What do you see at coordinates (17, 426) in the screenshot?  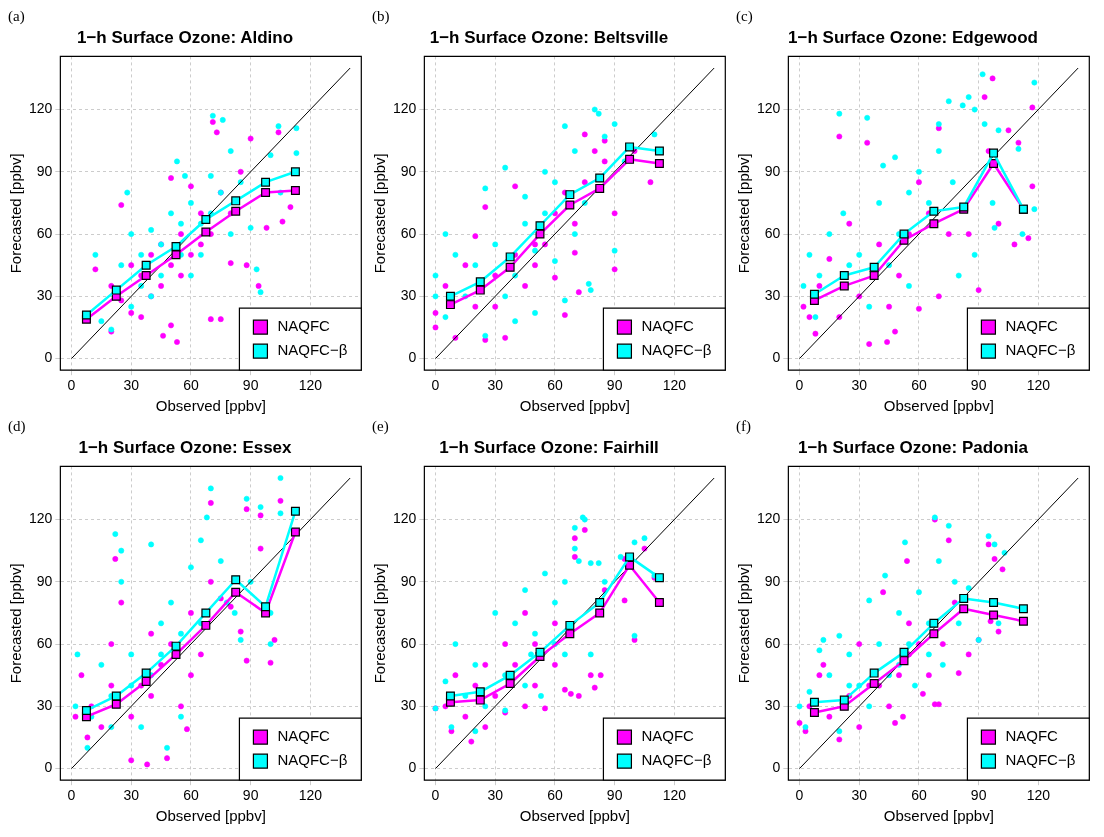 I see `text: (d)` at bounding box center [17, 426].